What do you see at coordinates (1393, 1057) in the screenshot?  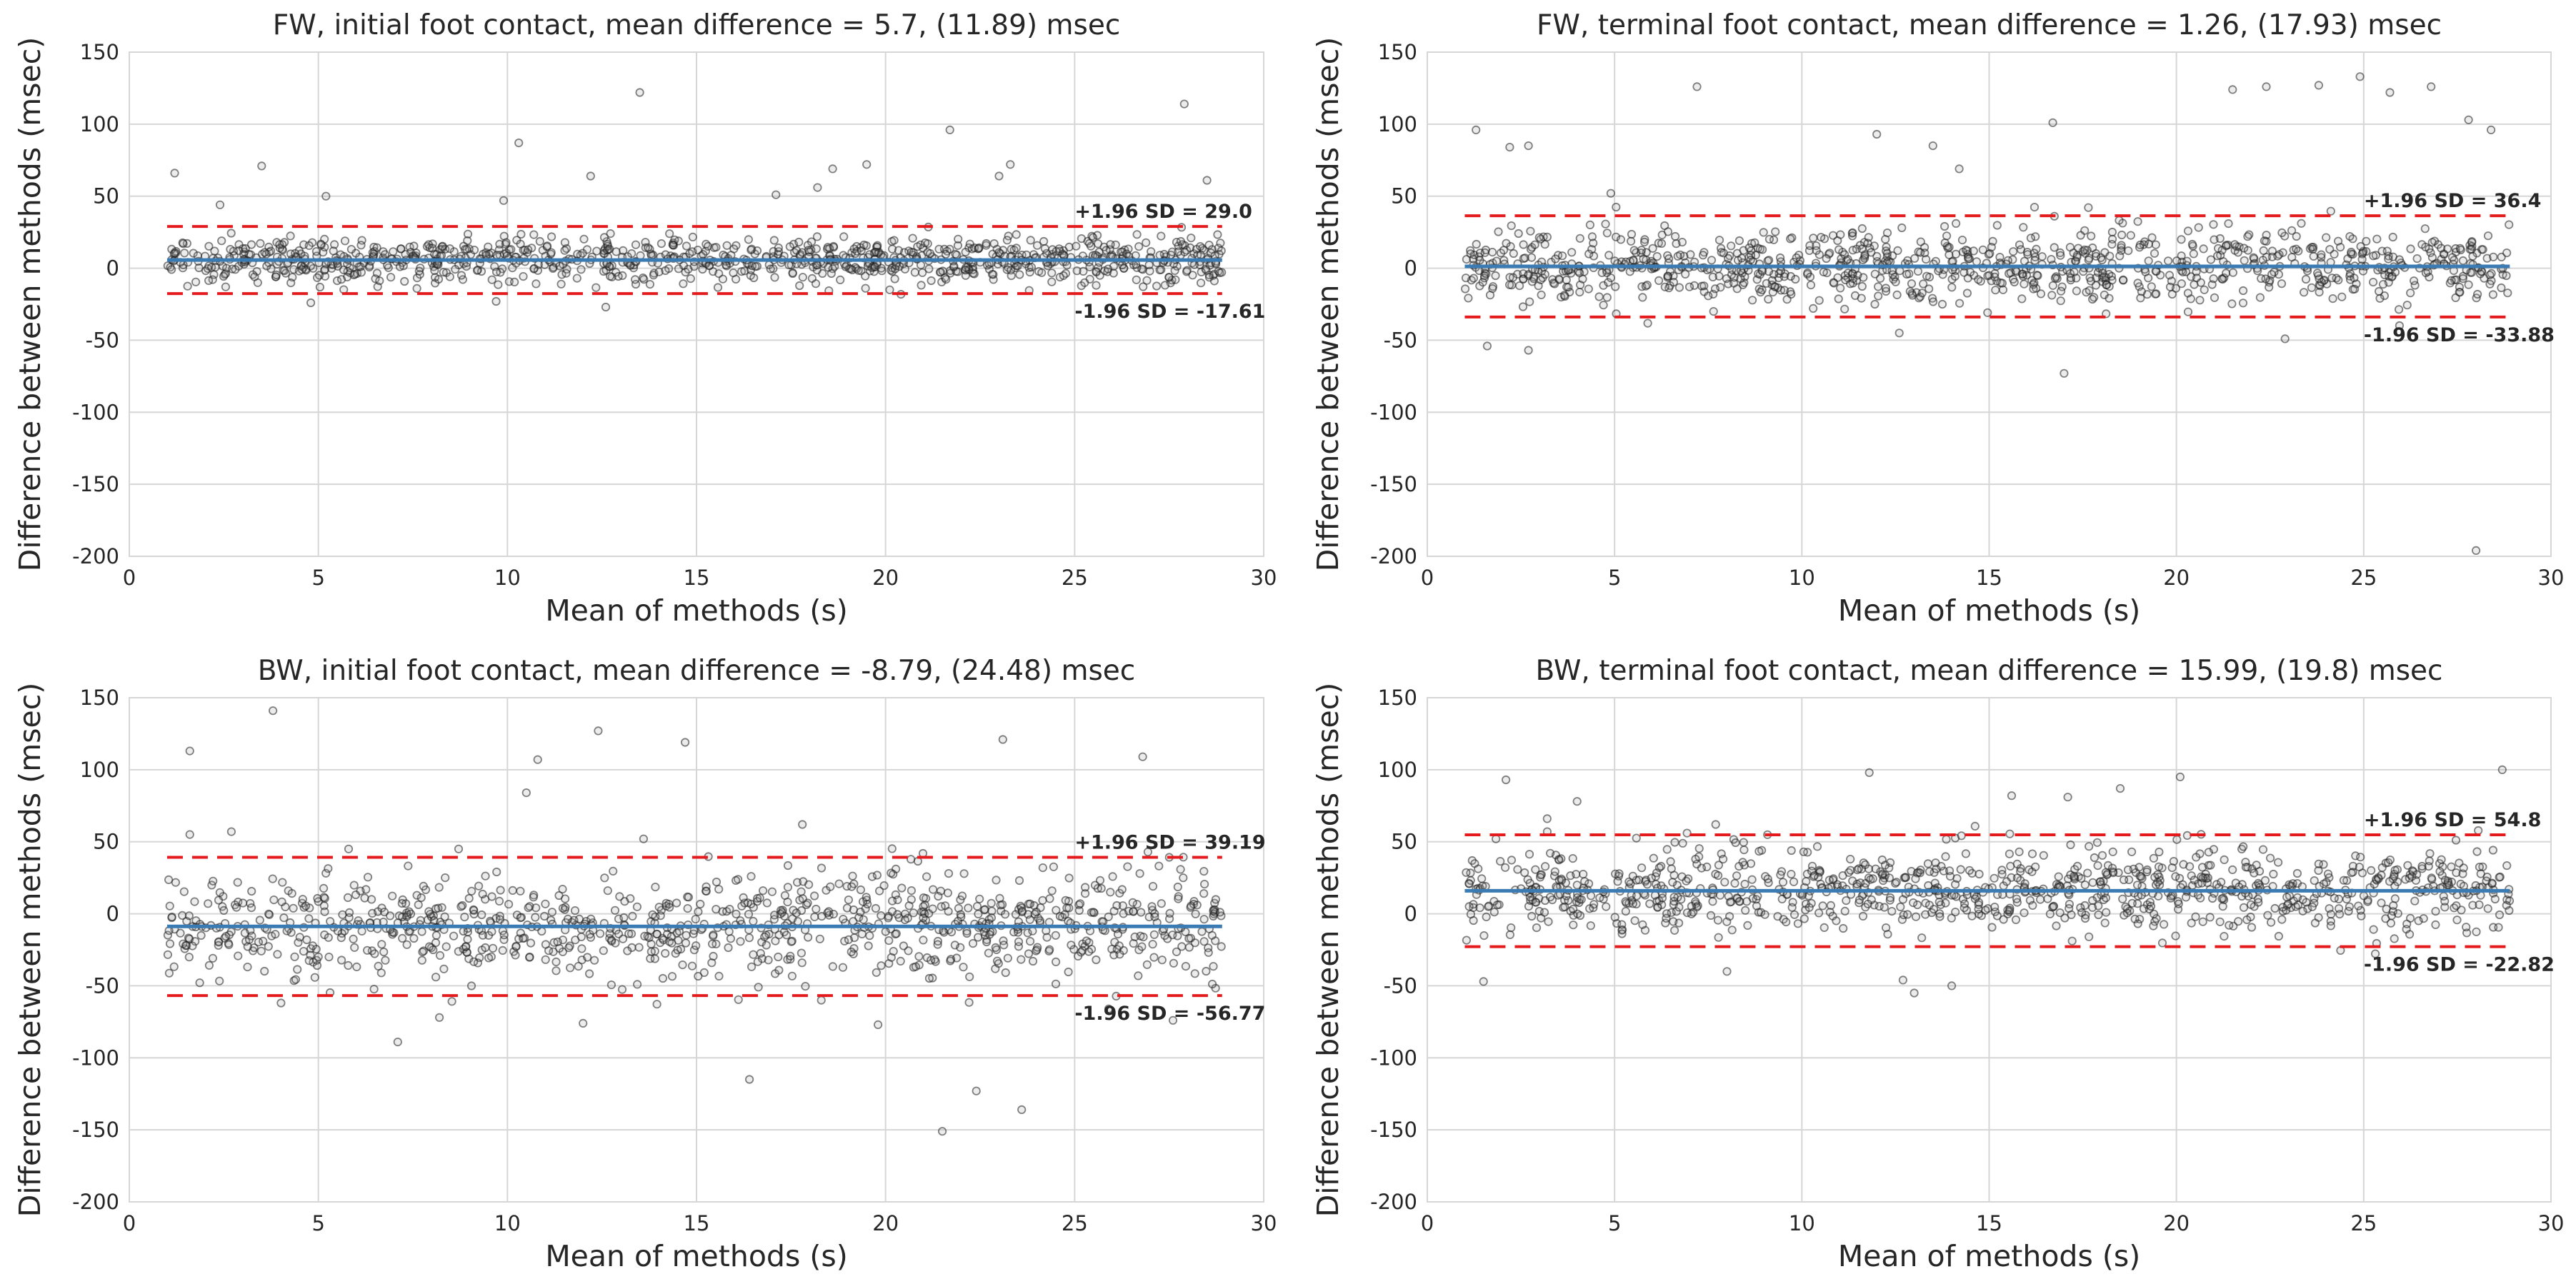 I see `y-tick-label: -100` at bounding box center [1393, 1057].